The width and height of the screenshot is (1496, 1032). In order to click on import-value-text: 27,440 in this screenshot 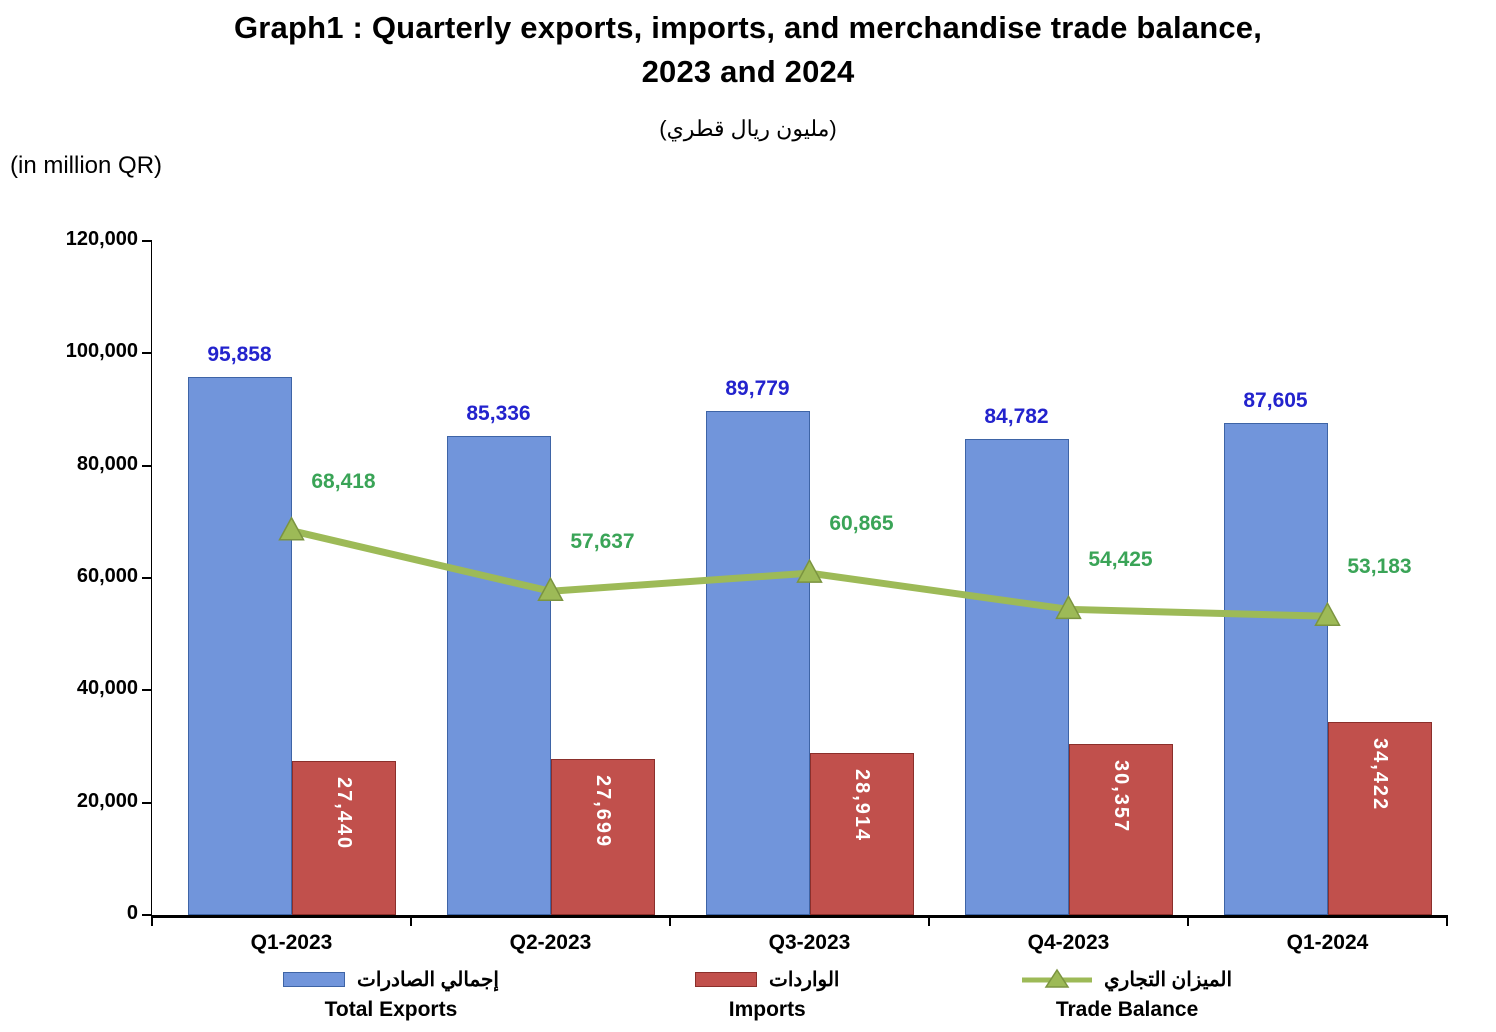, I will do `click(344, 813)`.